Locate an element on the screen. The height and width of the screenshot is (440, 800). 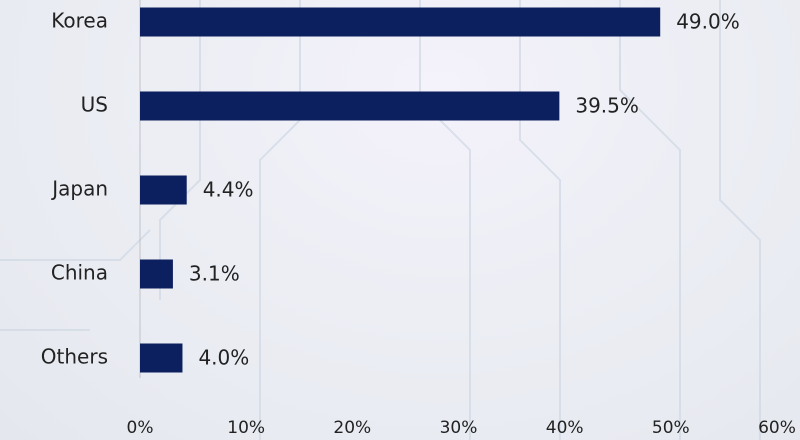
value-label: 4.0% is located at coordinates (223, 358).